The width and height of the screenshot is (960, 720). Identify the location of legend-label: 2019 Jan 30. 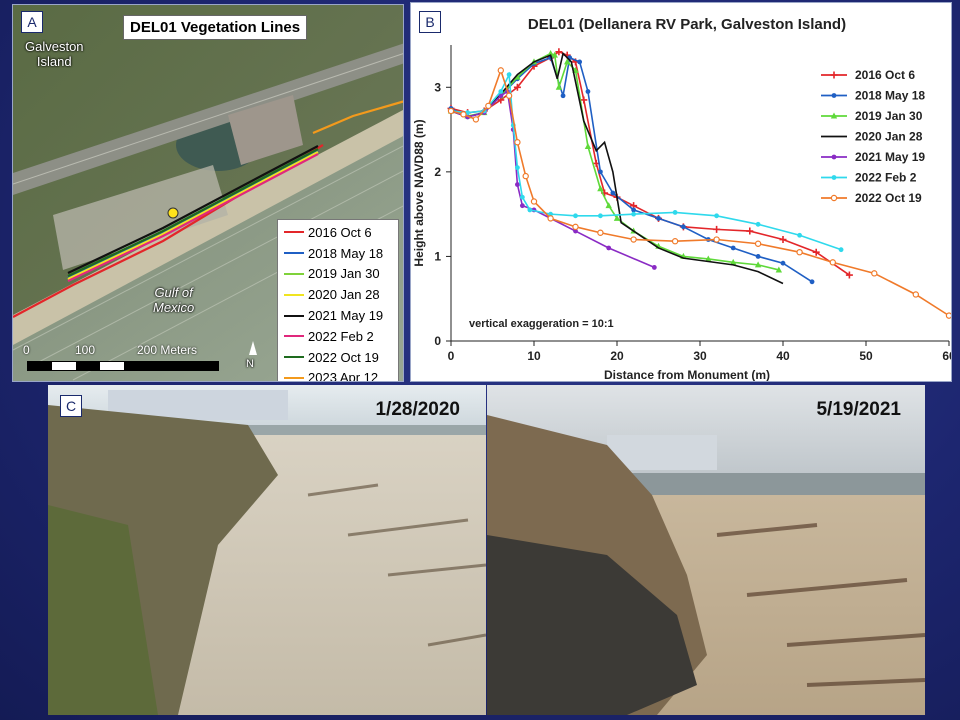
(889, 116).